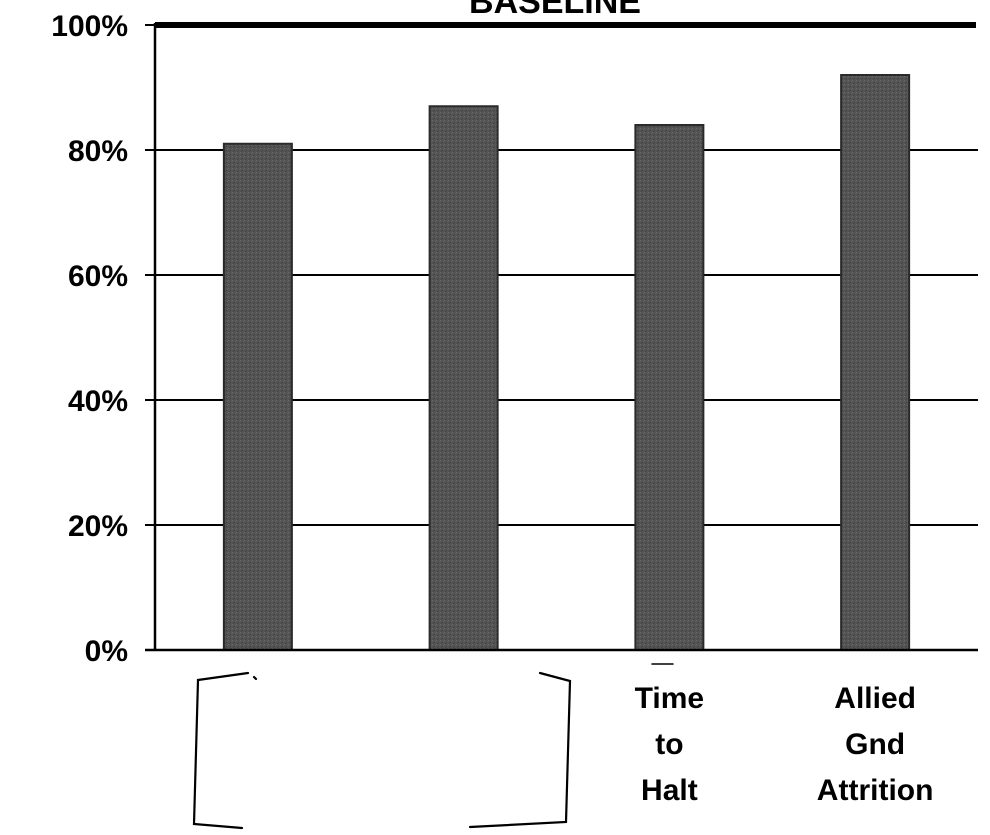  Describe the element at coordinates (875, 744) in the screenshot. I see `x-category-label: Gnd` at that location.